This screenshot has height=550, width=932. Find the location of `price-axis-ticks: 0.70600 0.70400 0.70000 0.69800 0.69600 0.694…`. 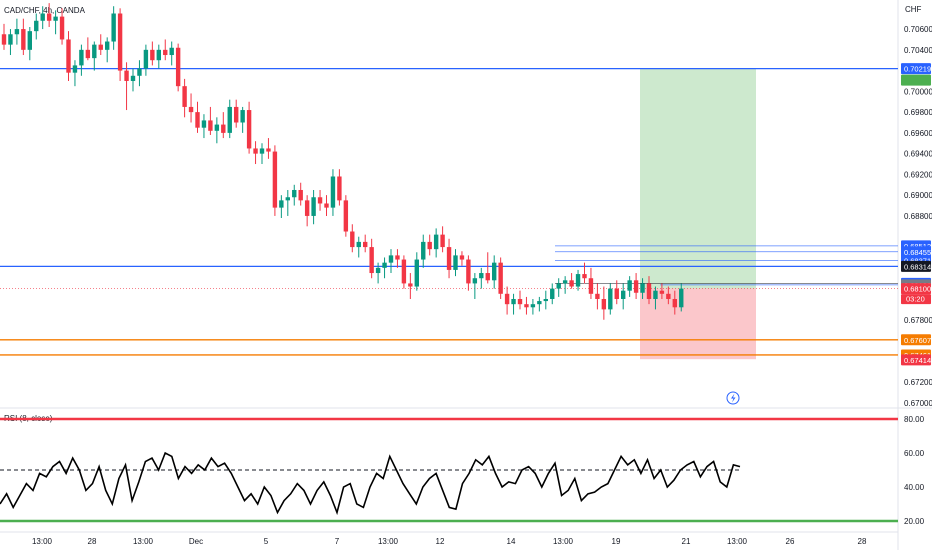

price-axis-ticks: 0.70600 0.70400 0.70000 0.69800 0.69600 0.694… is located at coordinates (918, 216).